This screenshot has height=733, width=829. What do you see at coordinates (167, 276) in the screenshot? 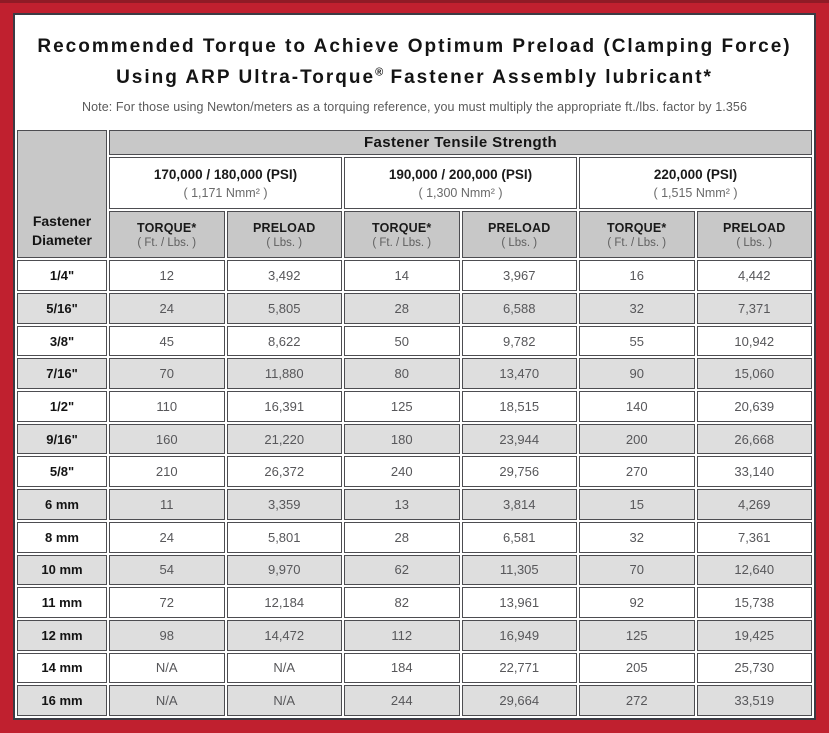
I see `torque-value-cell: 12` at bounding box center [167, 276].